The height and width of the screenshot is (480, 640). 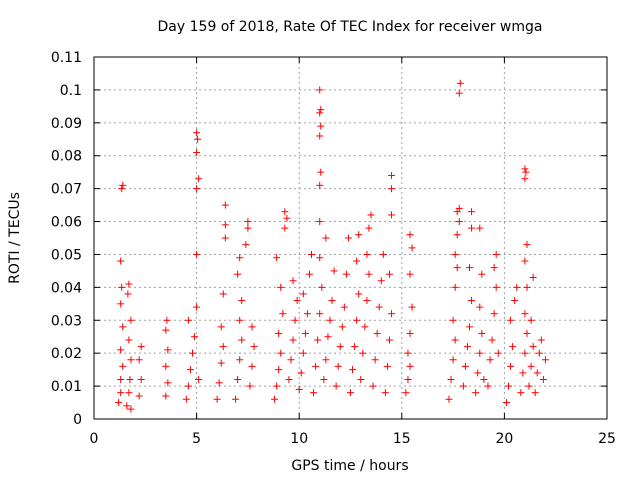 I want to click on y-tick-label: 0.03, so click(x=66, y=321).